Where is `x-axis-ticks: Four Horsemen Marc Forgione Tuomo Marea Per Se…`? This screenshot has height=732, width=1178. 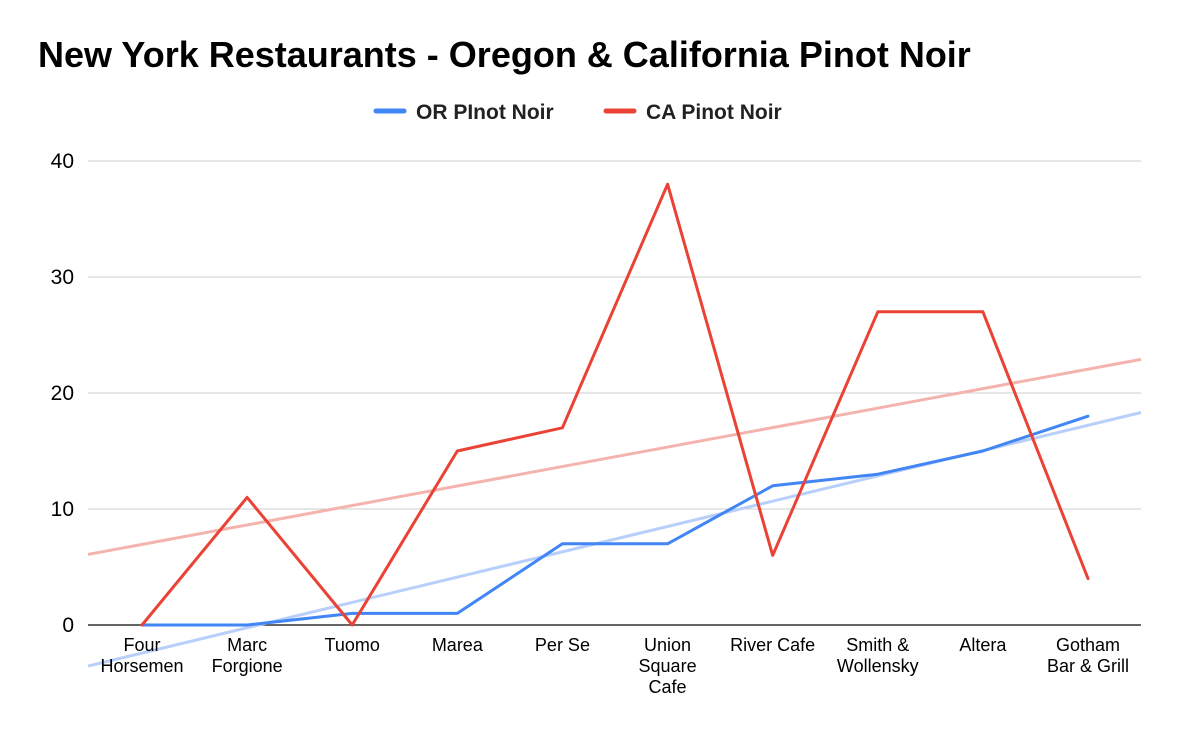
x-axis-ticks: Four Horsemen Marc Forgione Tuomo Marea Per Se… is located at coordinates (614, 666).